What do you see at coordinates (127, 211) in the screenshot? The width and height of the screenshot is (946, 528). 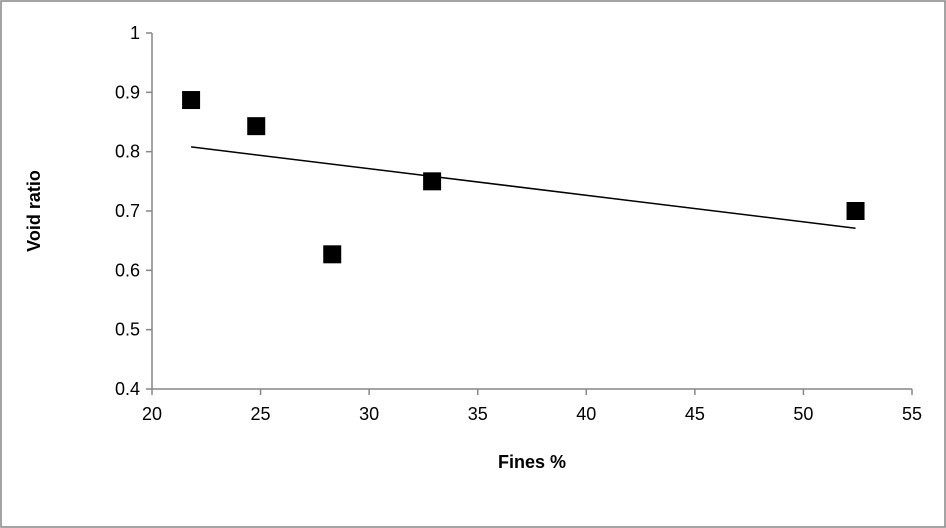 I see `y-tick-label: 0.7` at bounding box center [127, 211].